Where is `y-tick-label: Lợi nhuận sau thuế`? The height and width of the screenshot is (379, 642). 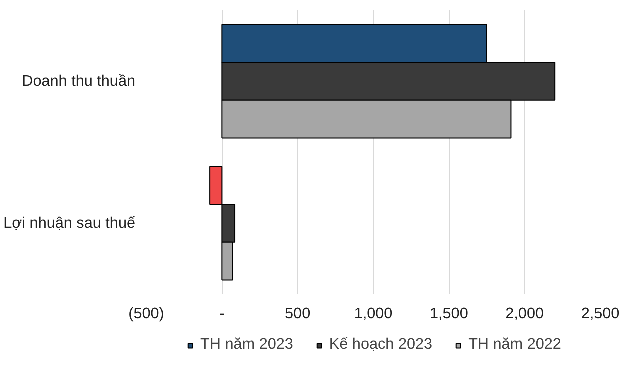 y-tick-label: Lợi nhuận sau thuế is located at coordinates (70, 223).